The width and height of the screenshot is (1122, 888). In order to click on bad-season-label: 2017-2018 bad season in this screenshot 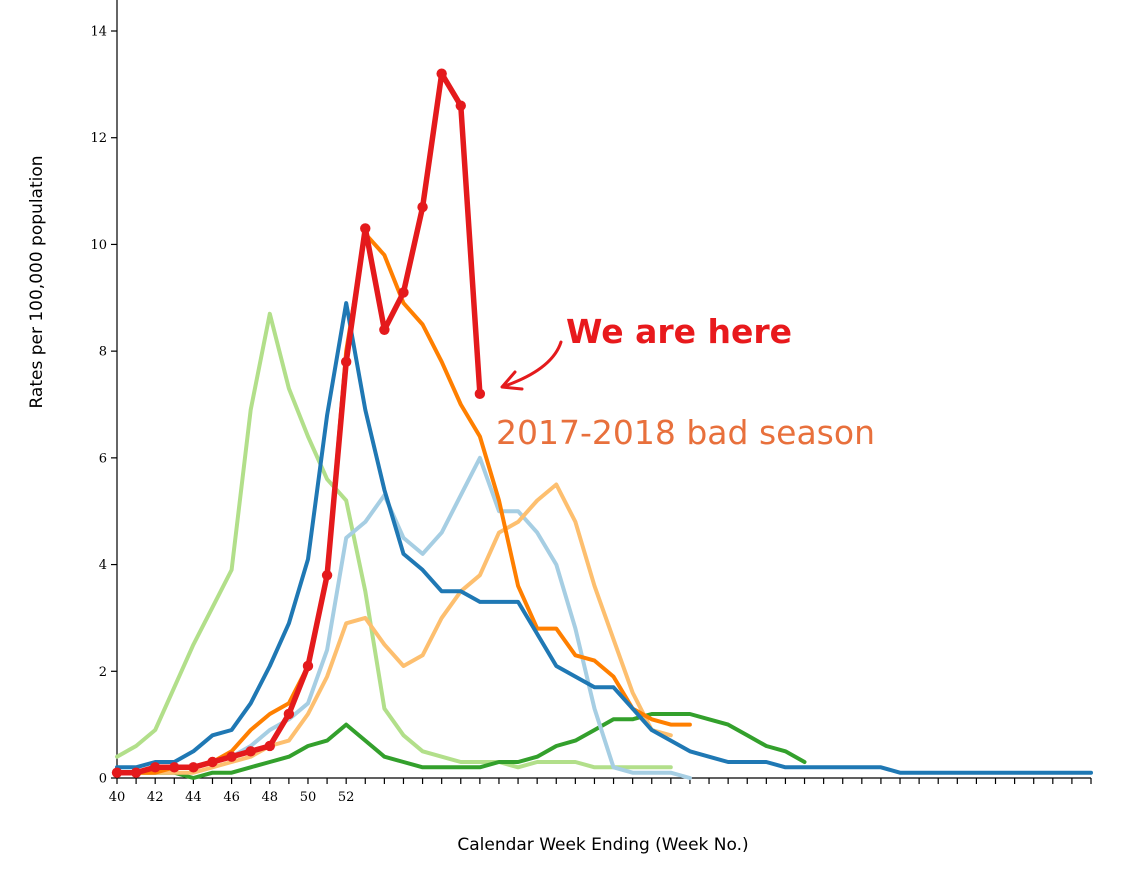, I will do `click(685, 432)`.